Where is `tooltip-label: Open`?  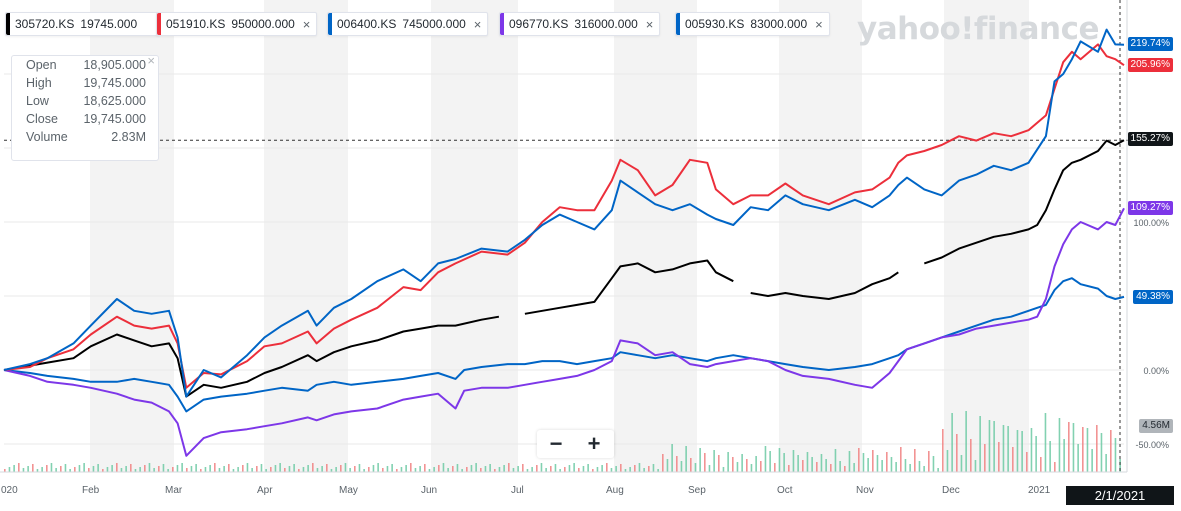 tooltip-label: Open is located at coordinates (41, 65).